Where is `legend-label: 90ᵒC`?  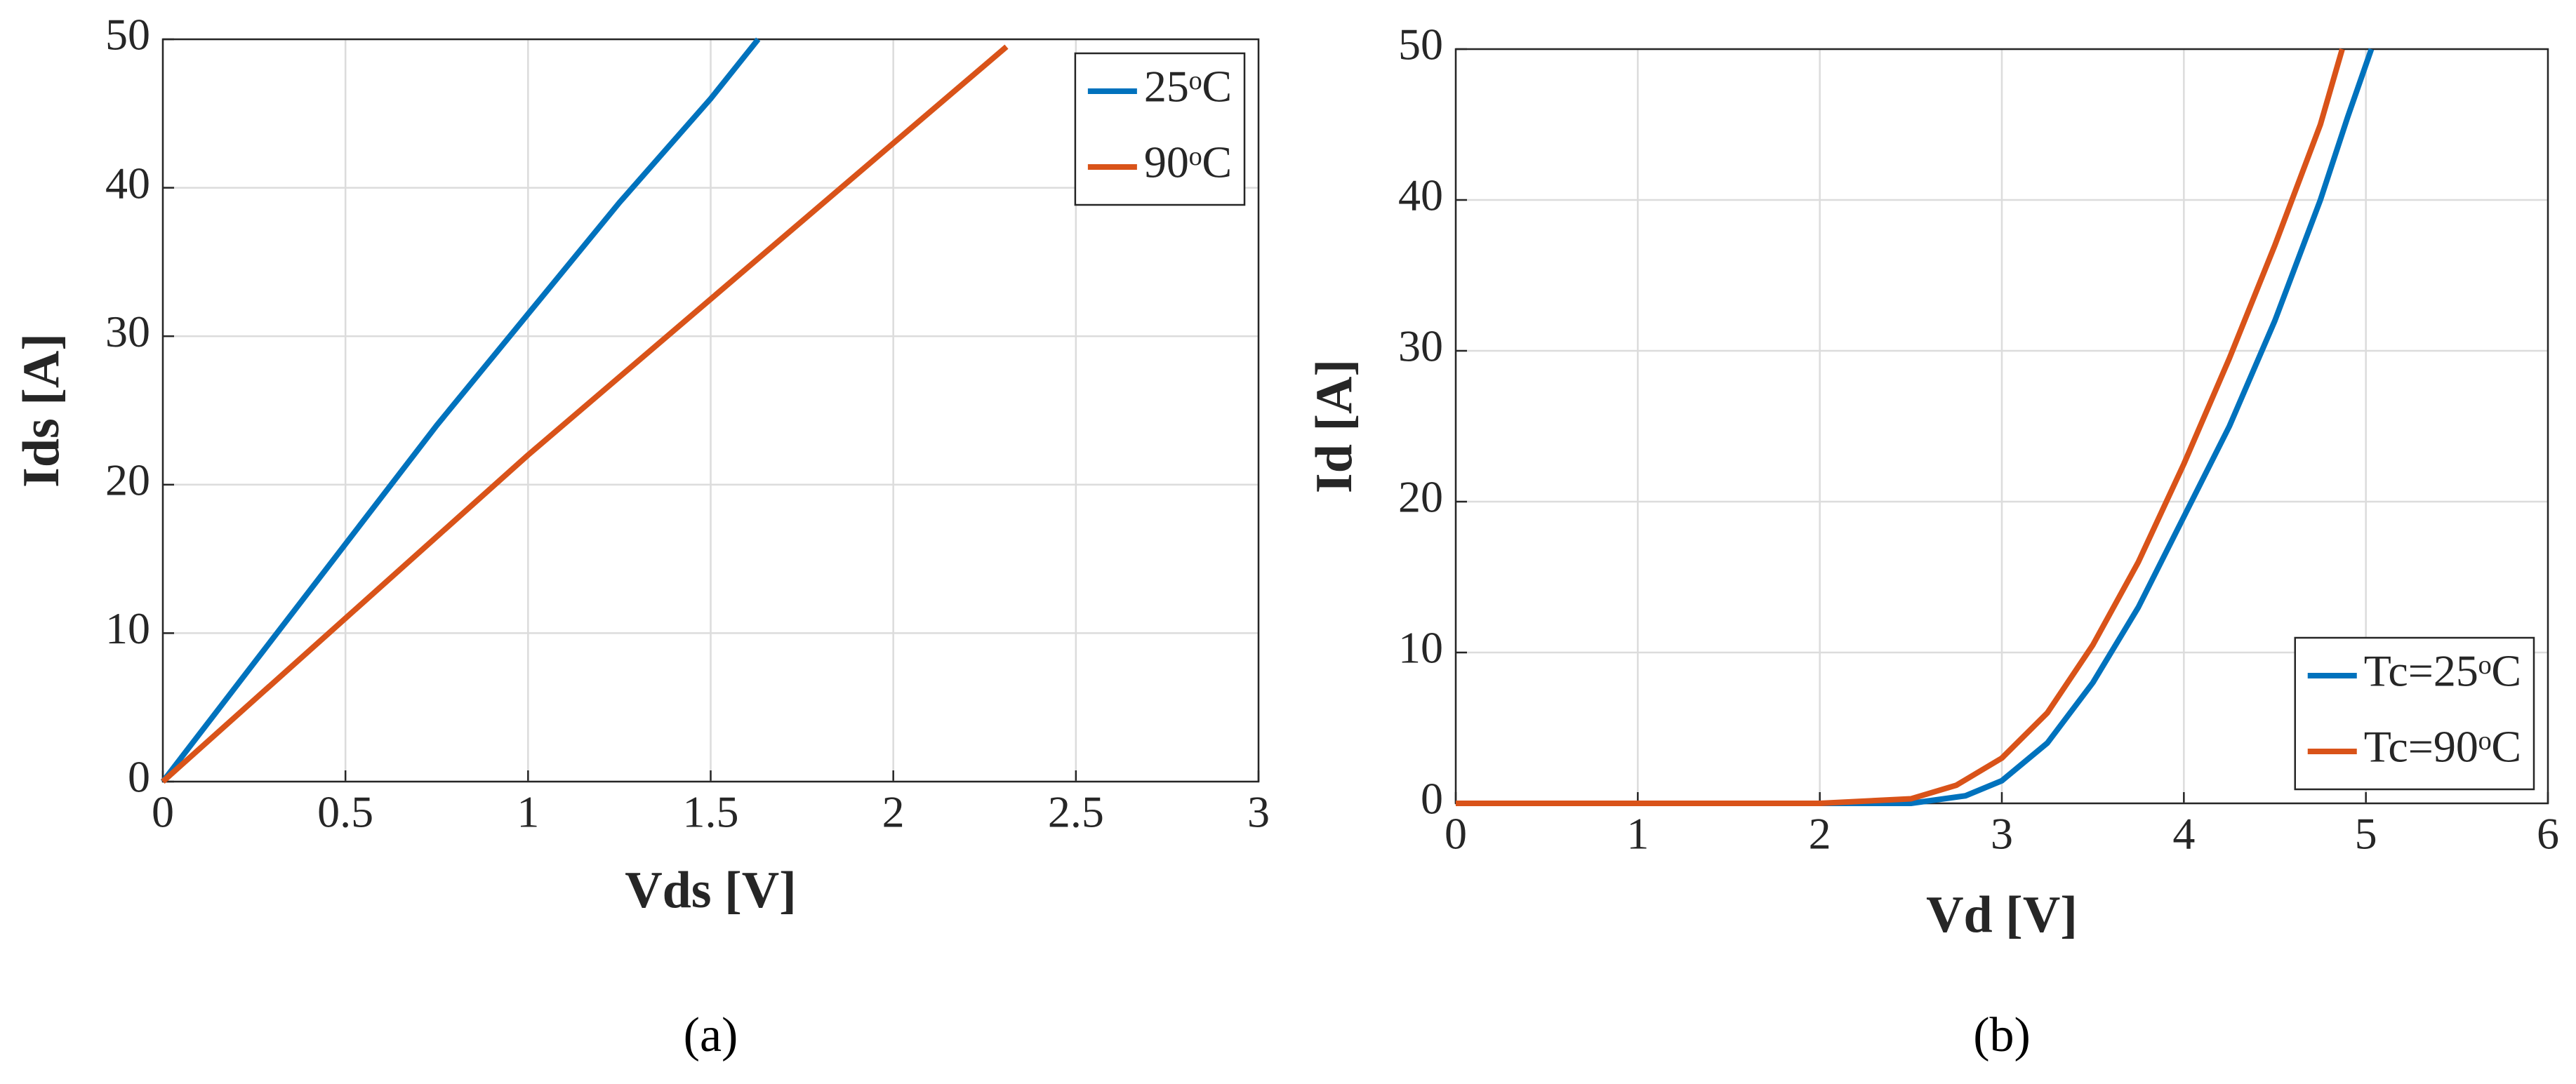
legend-label: 90ᵒC is located at coordinates (1188, 162).